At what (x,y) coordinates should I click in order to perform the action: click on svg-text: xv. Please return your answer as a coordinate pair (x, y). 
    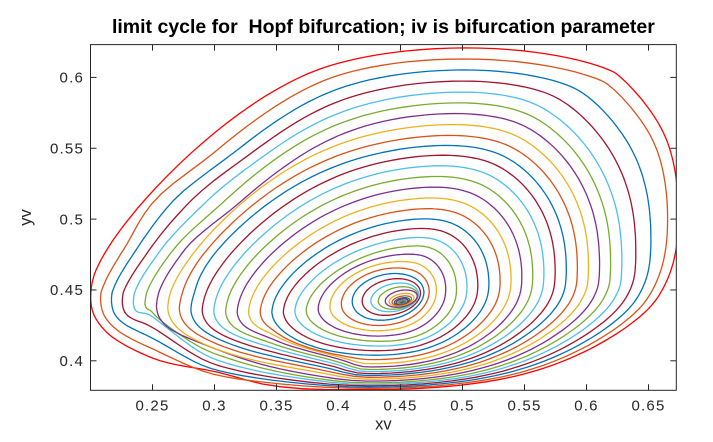
    Looking at the image, I should click on (383, 425).